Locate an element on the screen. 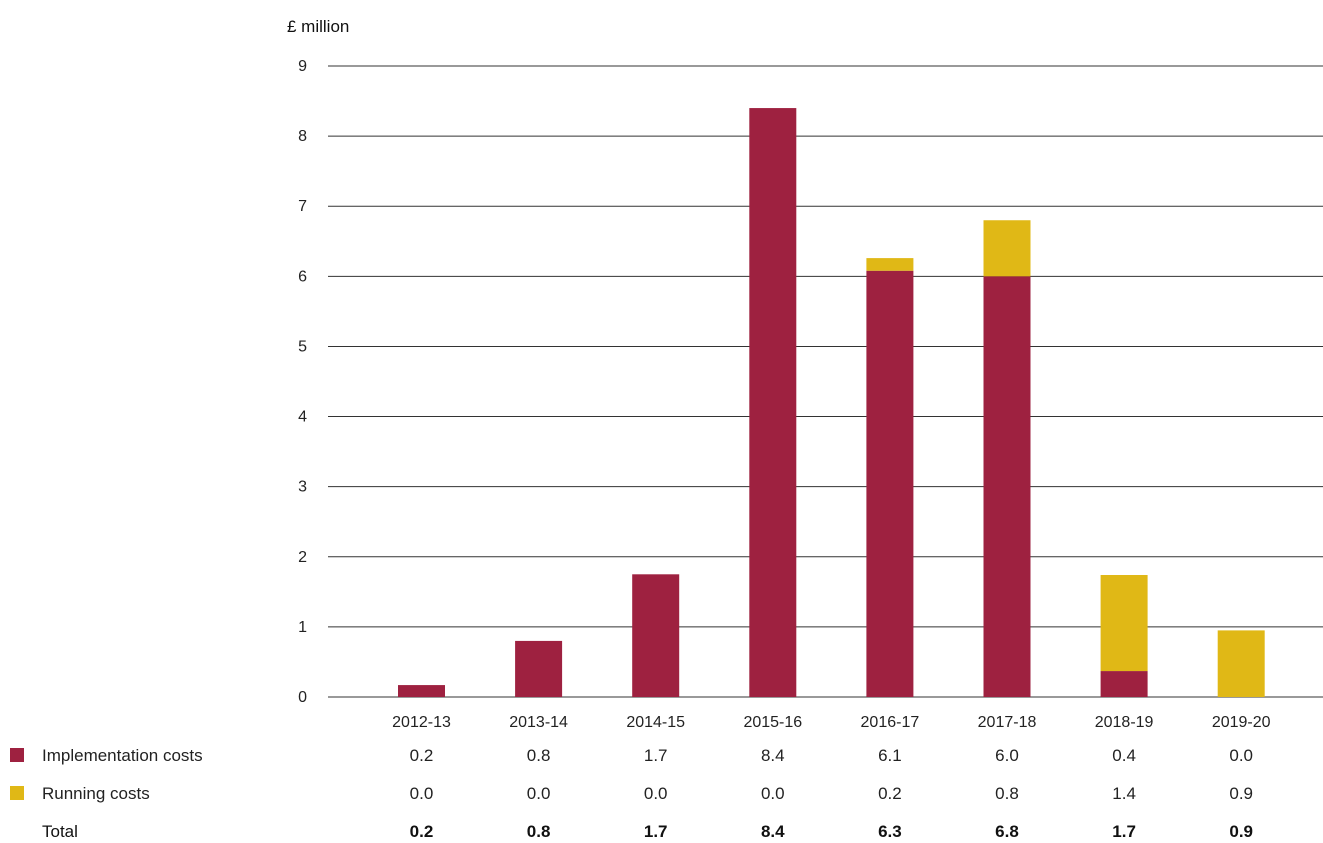 This screenshot has height=843, width=1323. data-label-running-2013-14: 0.0 is located at coordinates (539, 793).